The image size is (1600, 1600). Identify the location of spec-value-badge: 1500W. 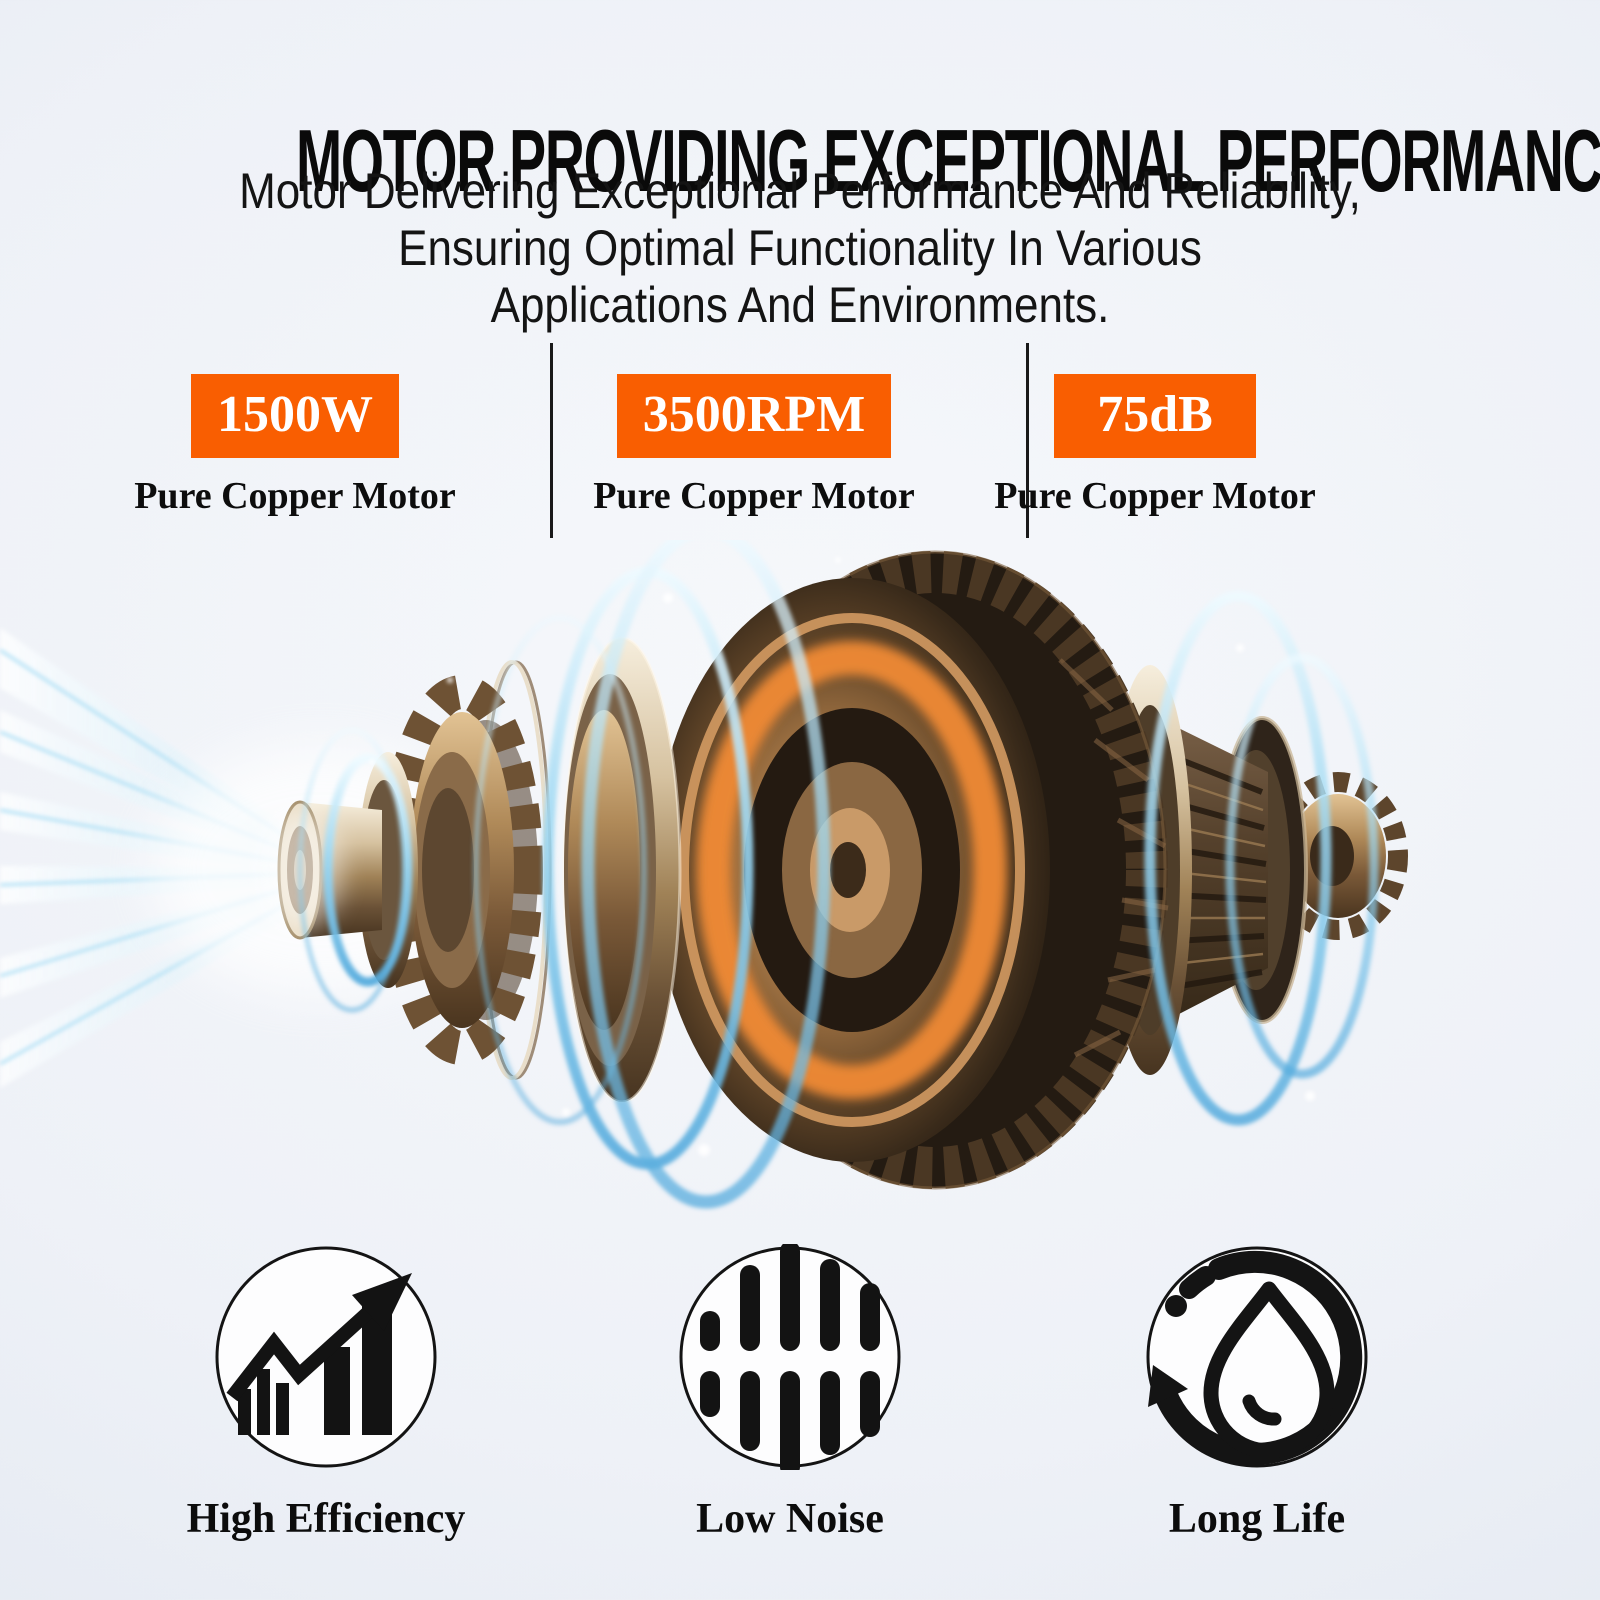
(295, 416).